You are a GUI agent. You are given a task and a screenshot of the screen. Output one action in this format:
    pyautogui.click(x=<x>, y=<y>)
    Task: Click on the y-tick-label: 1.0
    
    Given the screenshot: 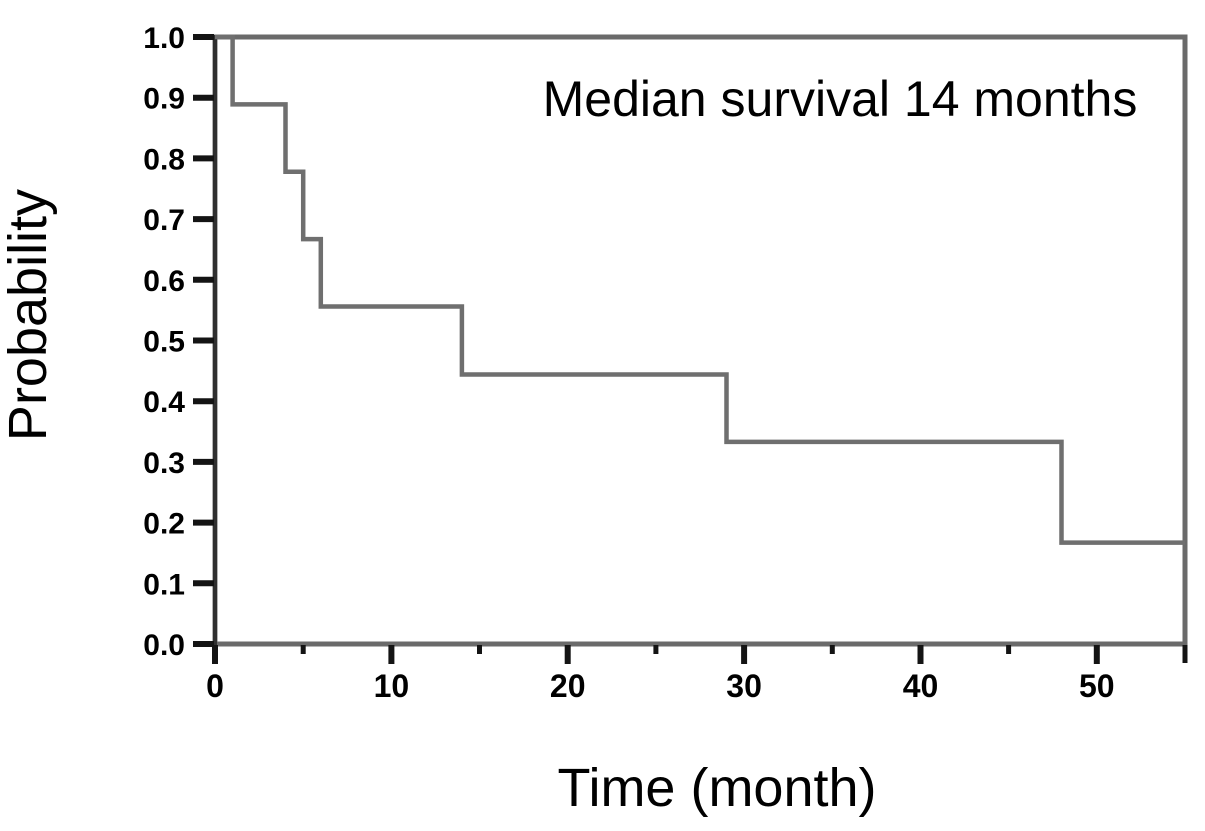 What is the action you would take?
    pyautogui.click(x=164, y=38)
    